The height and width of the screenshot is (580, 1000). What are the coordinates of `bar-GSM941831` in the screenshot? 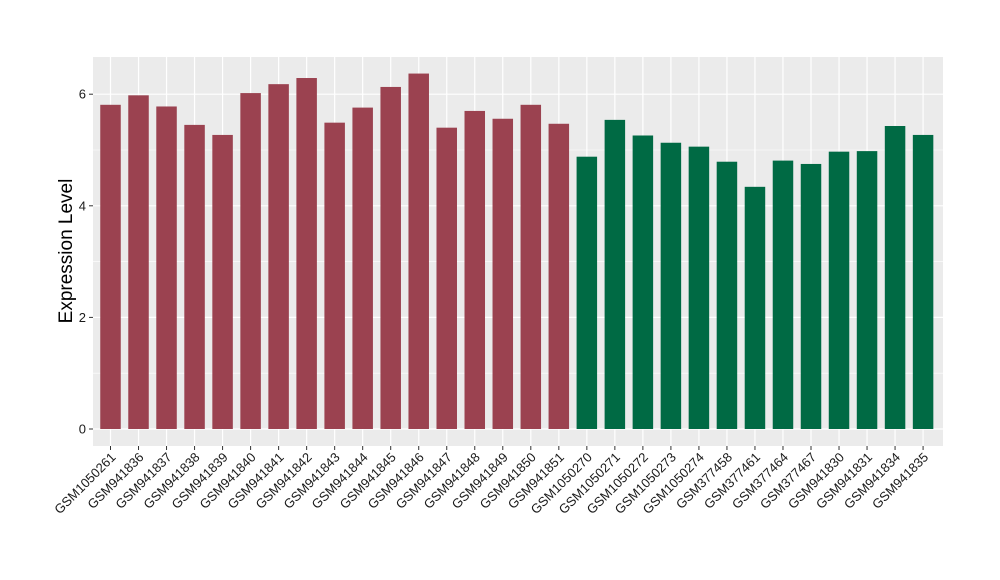 It's located at (867, 290).